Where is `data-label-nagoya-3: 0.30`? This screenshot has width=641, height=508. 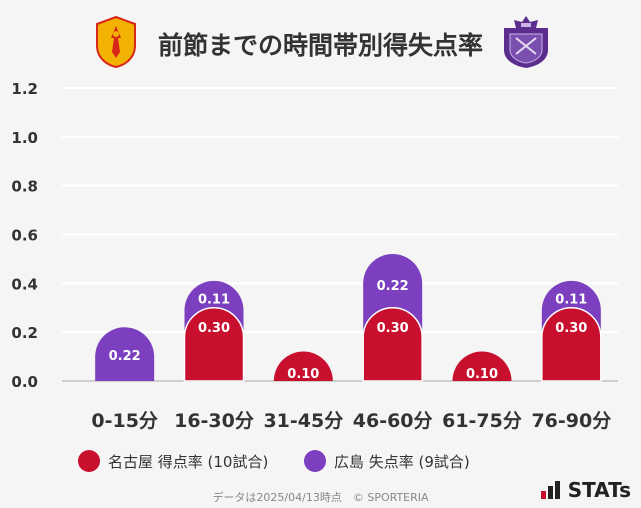 data-label-nagoya-3: 0.30 is located at coordinates (393, 328).